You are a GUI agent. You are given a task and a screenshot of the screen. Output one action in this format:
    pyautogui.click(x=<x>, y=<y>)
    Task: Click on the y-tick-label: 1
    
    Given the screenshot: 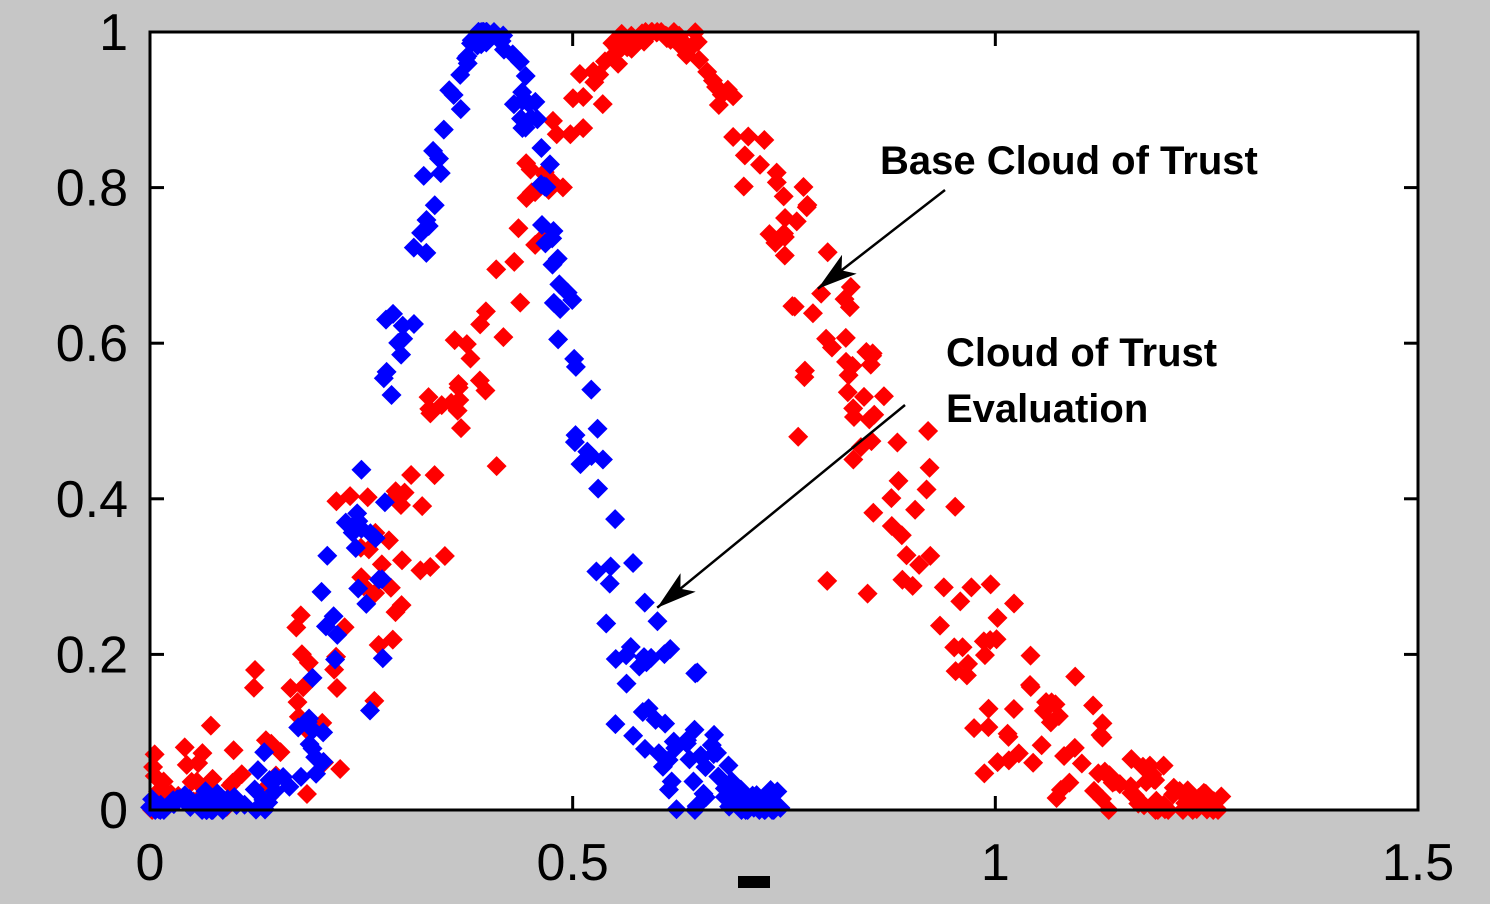 What is the action you would take?
    pyautogui.click(x=113, y=33)
    